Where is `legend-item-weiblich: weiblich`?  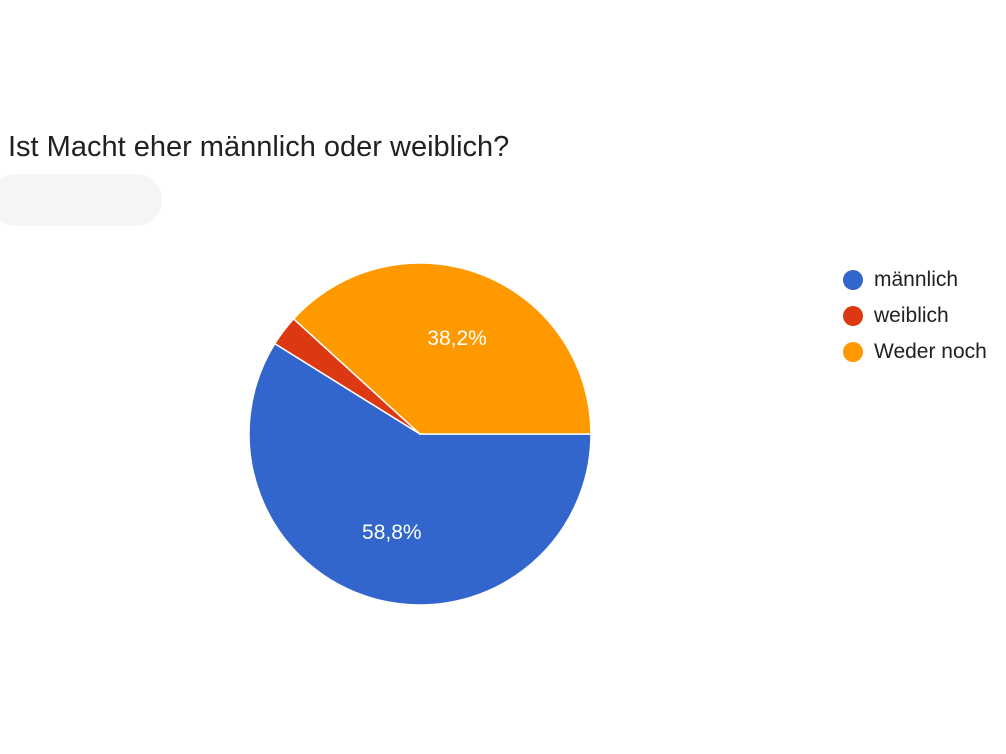
legend-item-weiblich: weiblich is located at coordinates (915, 316).